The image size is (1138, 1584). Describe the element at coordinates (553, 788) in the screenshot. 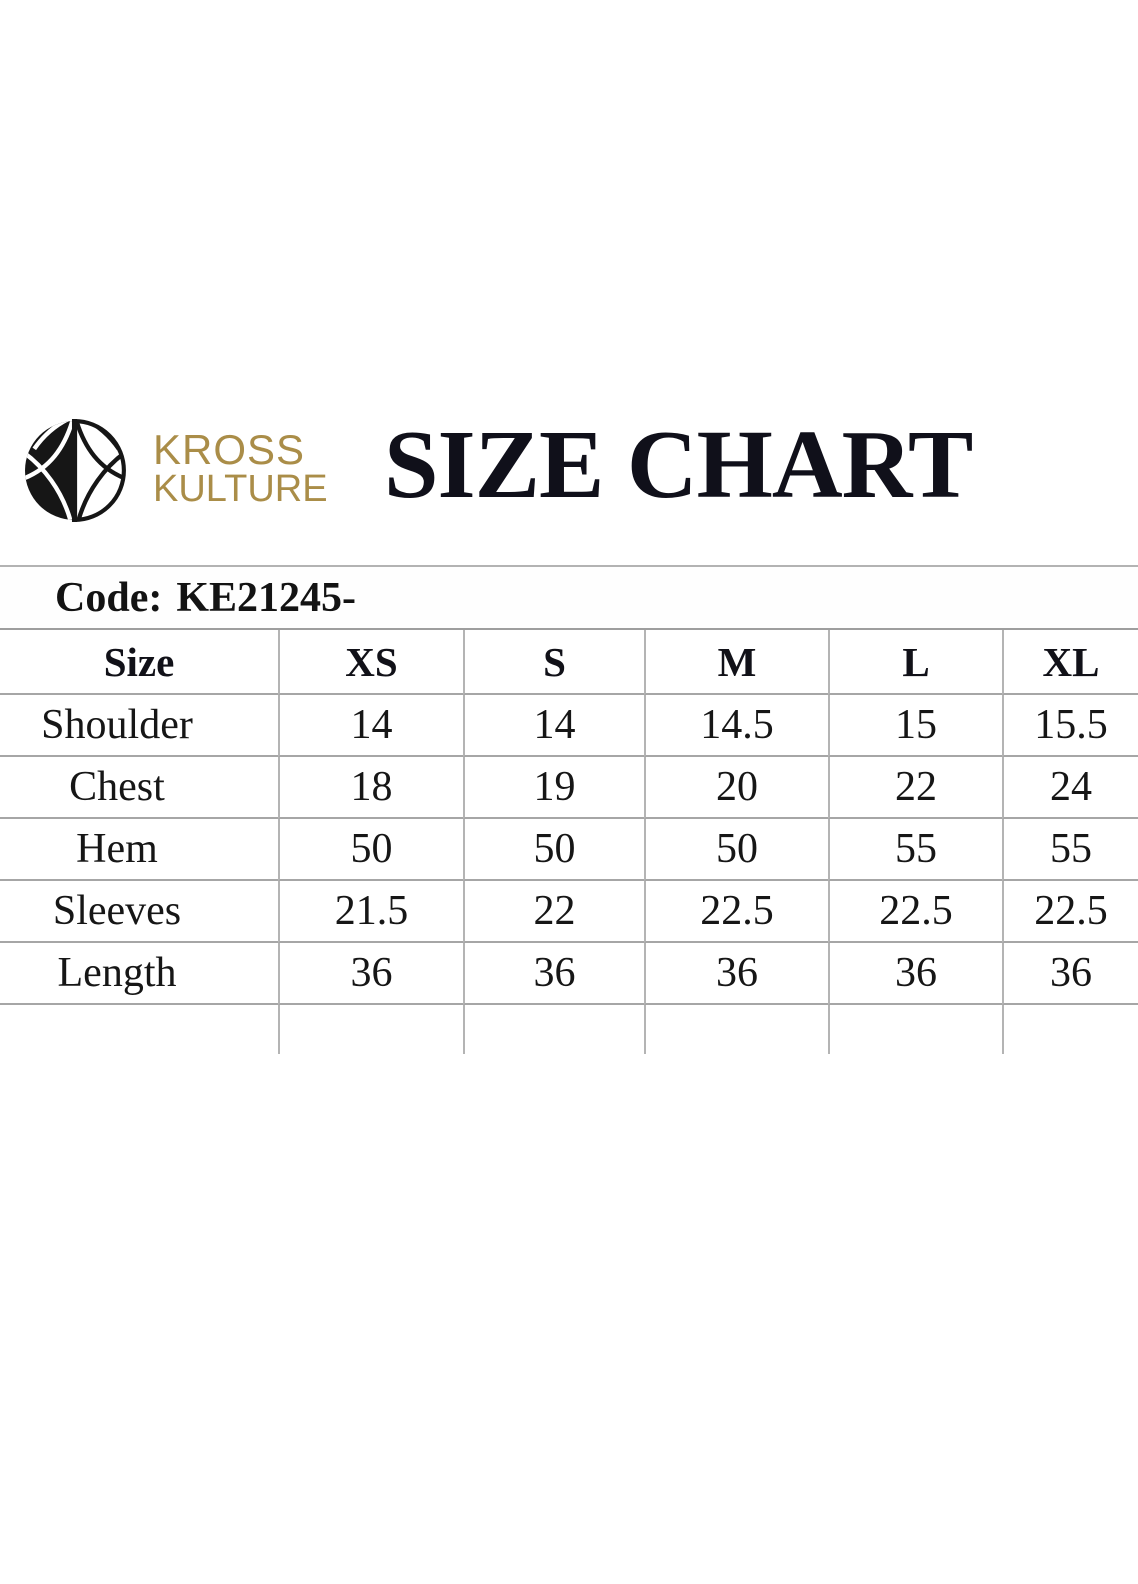

I see `value-cell: 19` at that location.